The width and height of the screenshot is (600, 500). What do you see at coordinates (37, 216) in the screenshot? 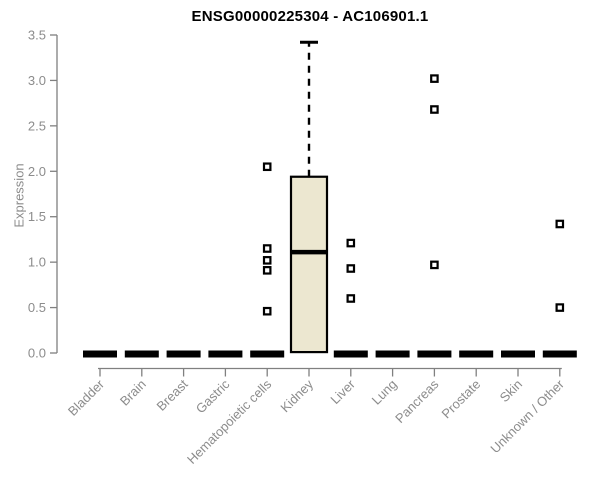
I see `y-tick-label: 1.5` at bounding box center [37, 216].